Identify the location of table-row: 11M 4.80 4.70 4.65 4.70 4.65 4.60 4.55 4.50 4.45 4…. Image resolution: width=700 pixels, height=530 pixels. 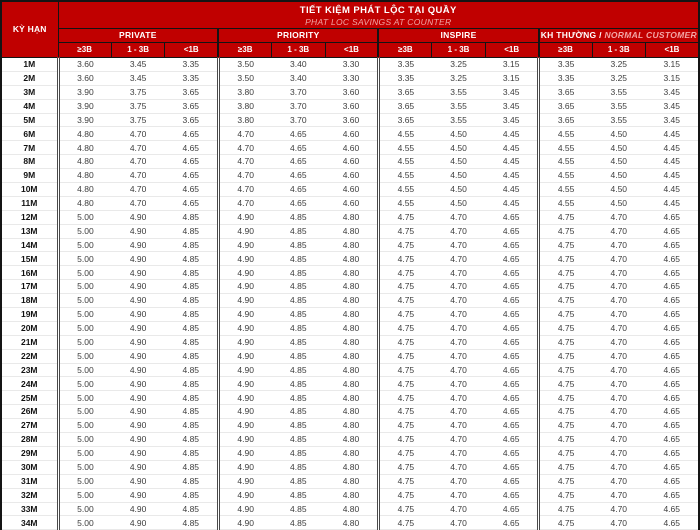
(350, 203).